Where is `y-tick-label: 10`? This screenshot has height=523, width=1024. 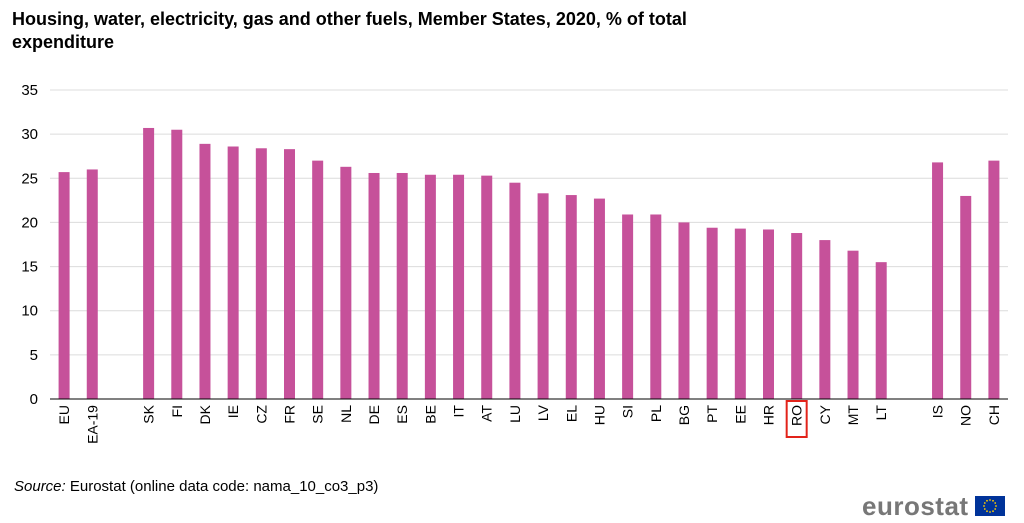
y-tick-label: 10 is located at coordinates (29, 311).